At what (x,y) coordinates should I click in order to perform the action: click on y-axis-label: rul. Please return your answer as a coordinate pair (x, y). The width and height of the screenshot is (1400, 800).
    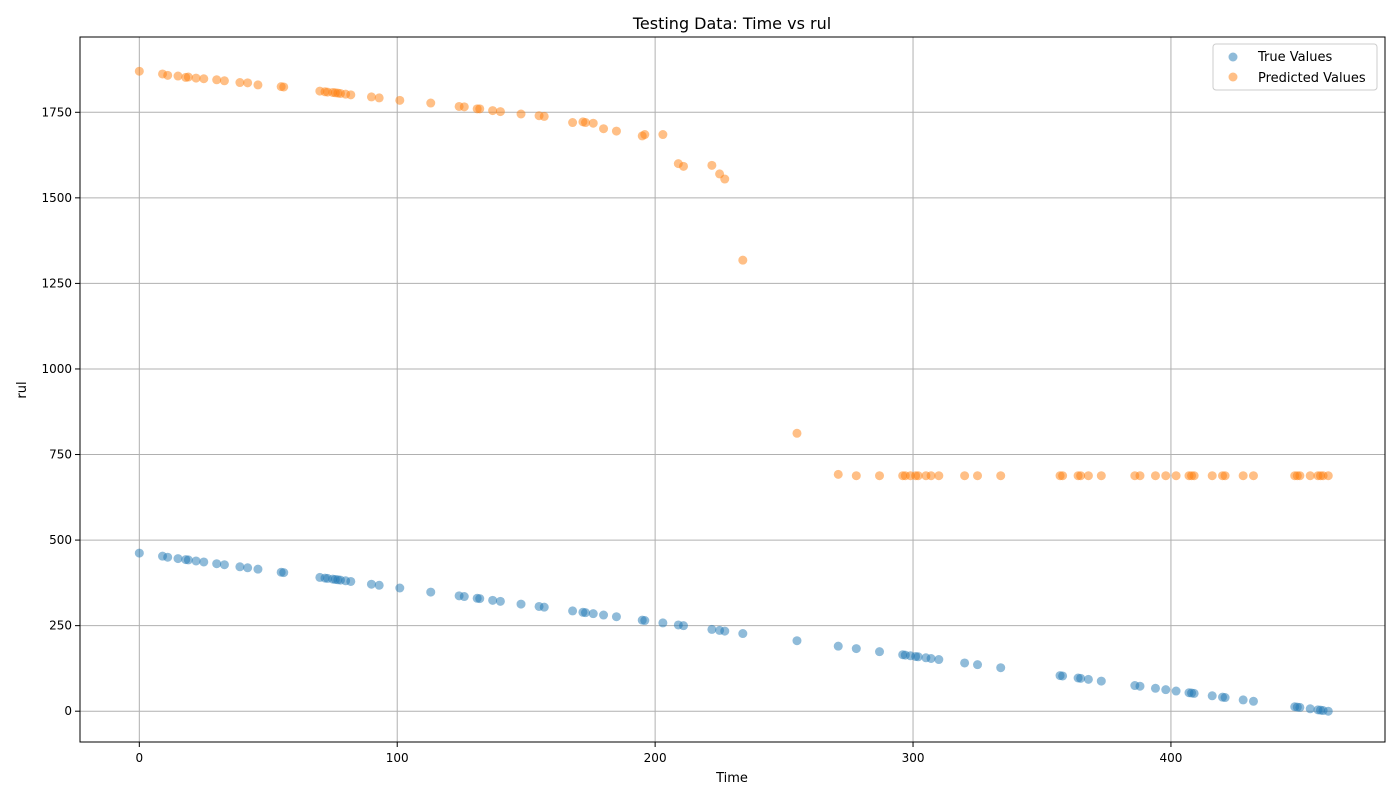
    Looking at the image, I should click on (22, 389).